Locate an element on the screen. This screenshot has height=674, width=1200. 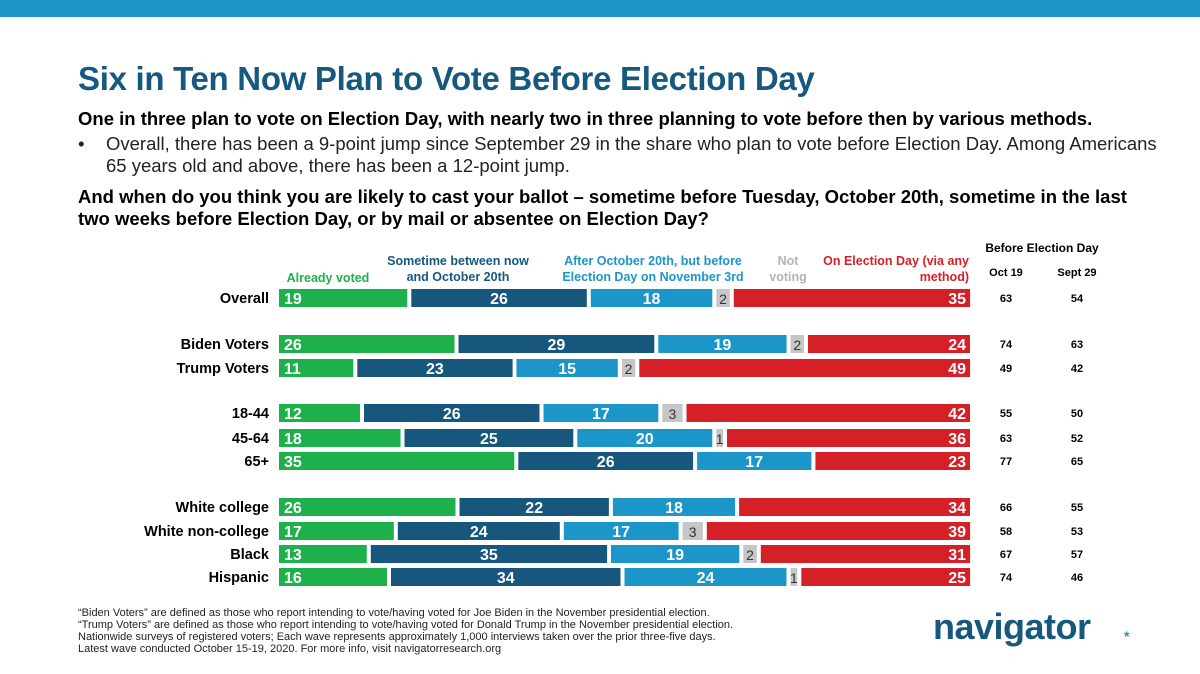
legend-election-day-line1: On Election Day (via any is located at coordinates (896, 261).